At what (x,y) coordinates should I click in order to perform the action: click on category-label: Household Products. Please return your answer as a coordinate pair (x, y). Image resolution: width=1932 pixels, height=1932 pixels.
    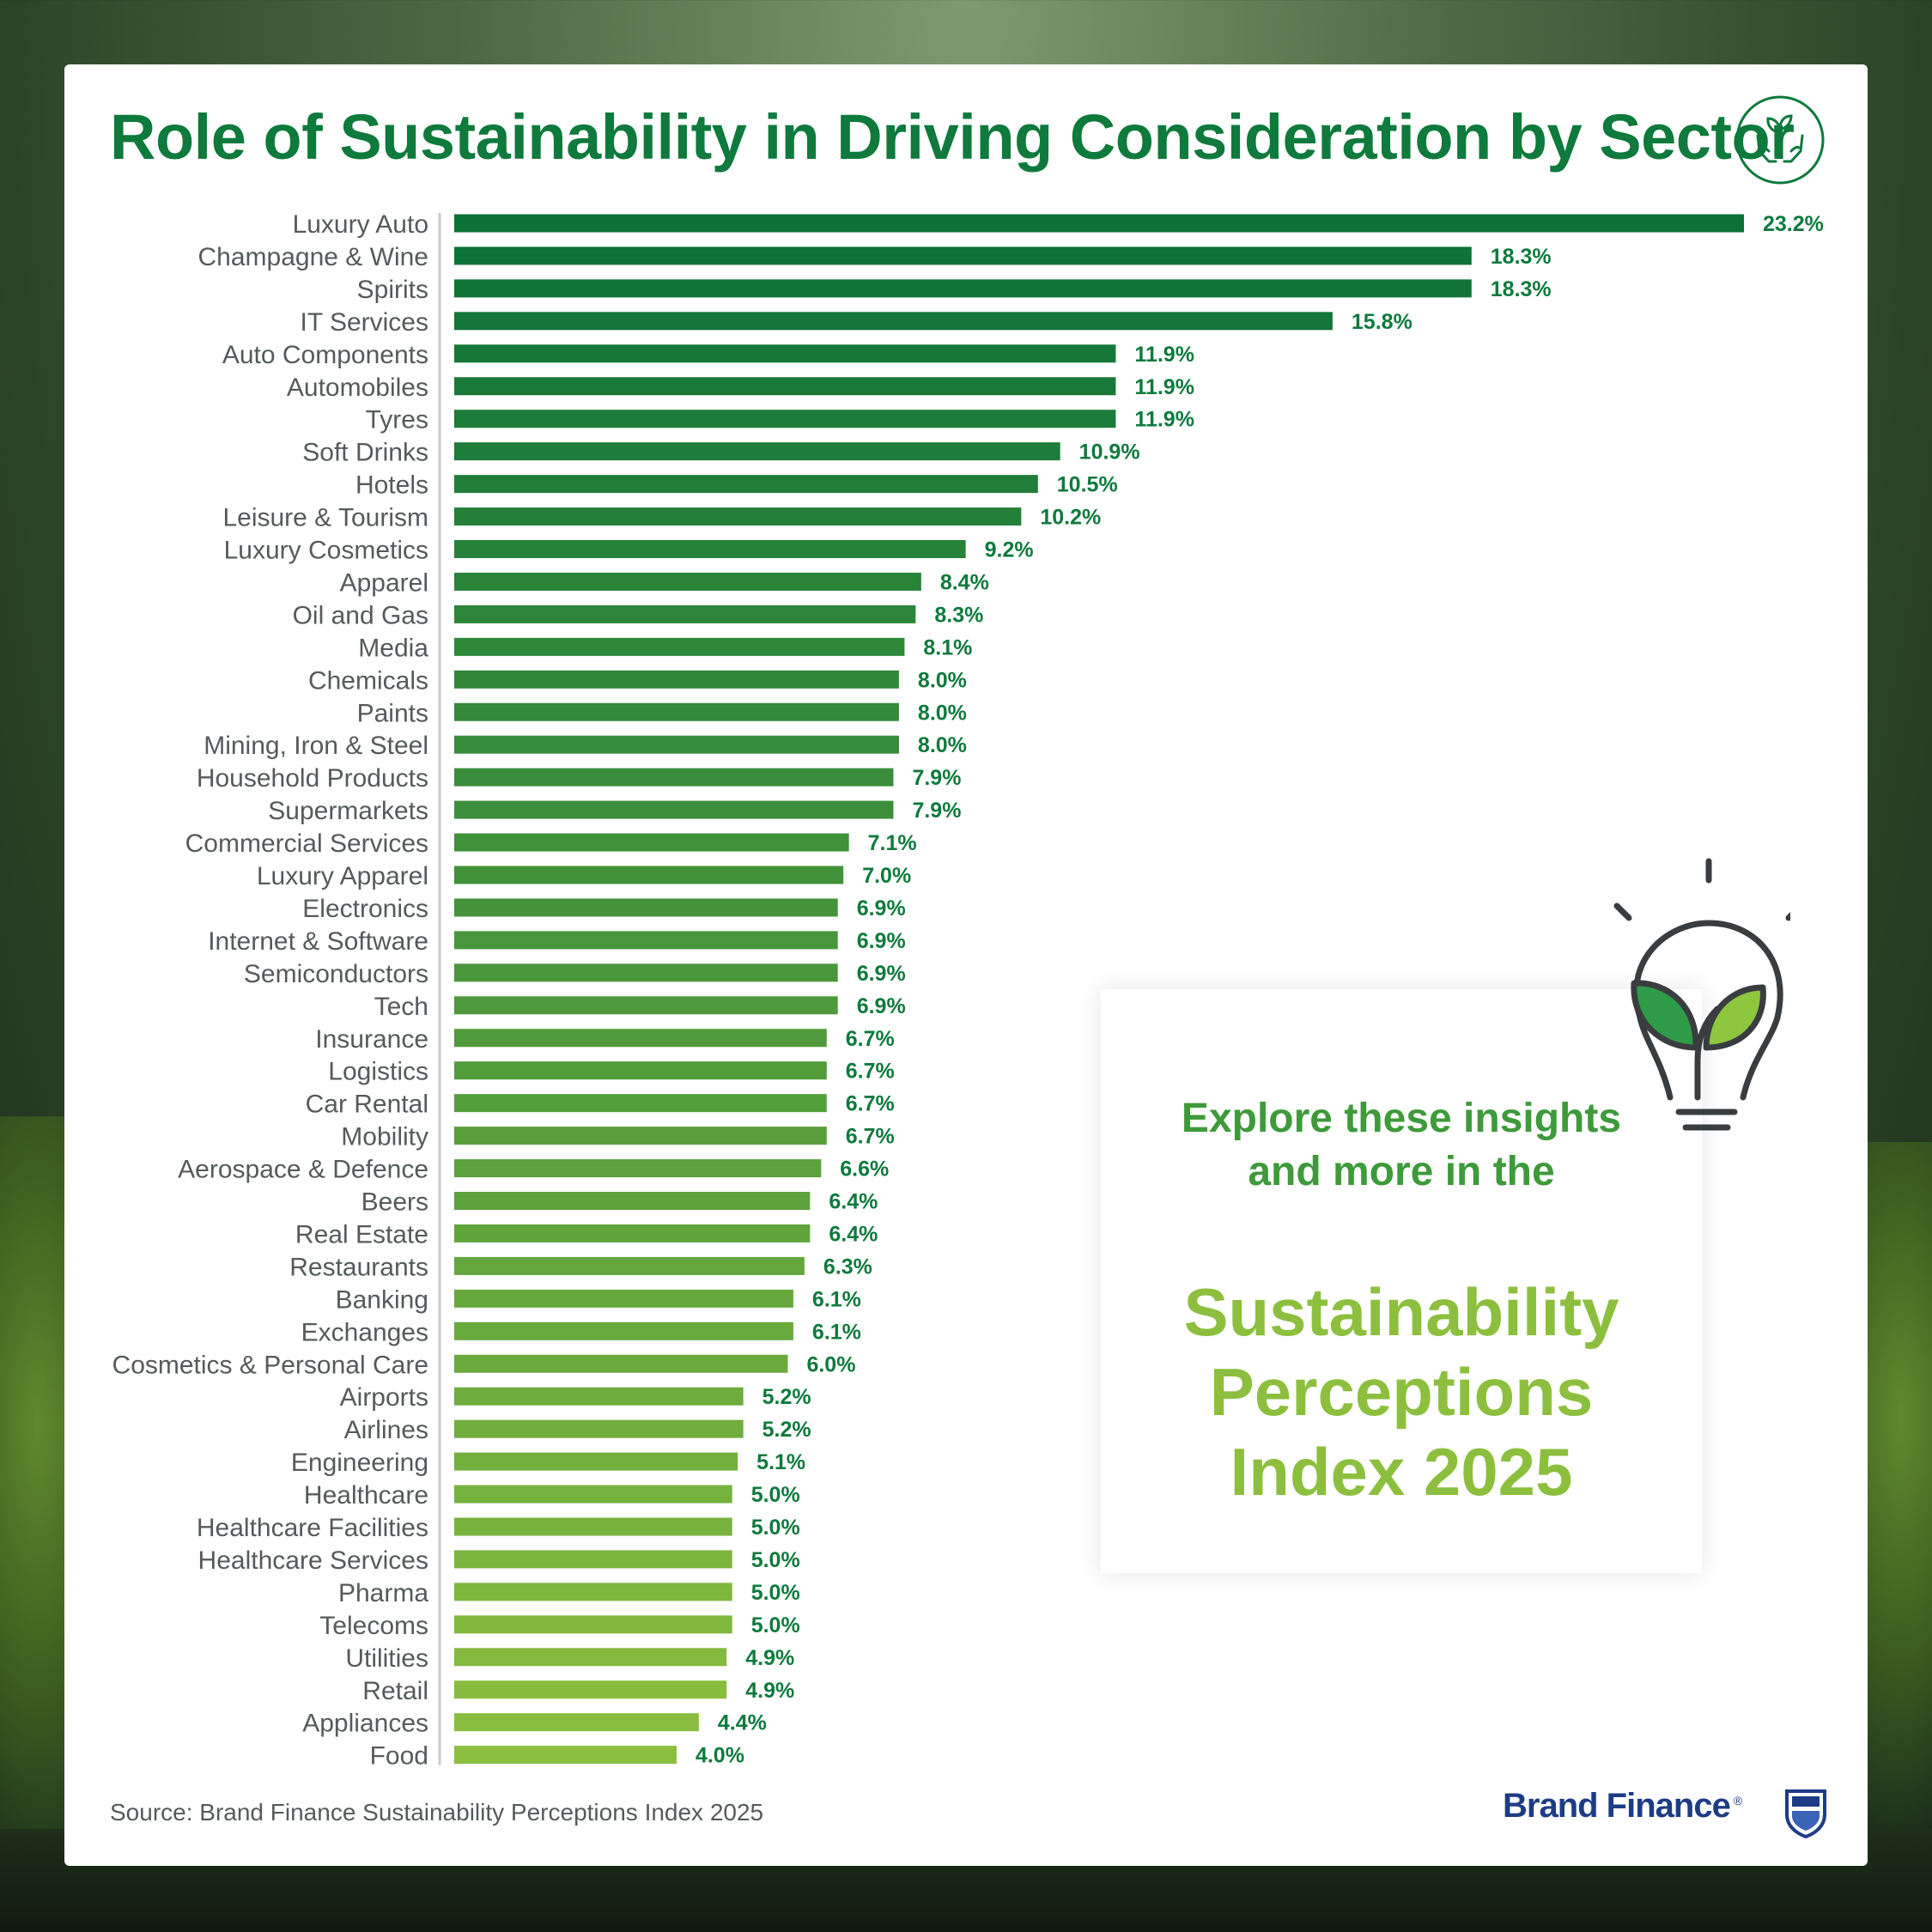
    Looking at the image, I should click on (312, 779).